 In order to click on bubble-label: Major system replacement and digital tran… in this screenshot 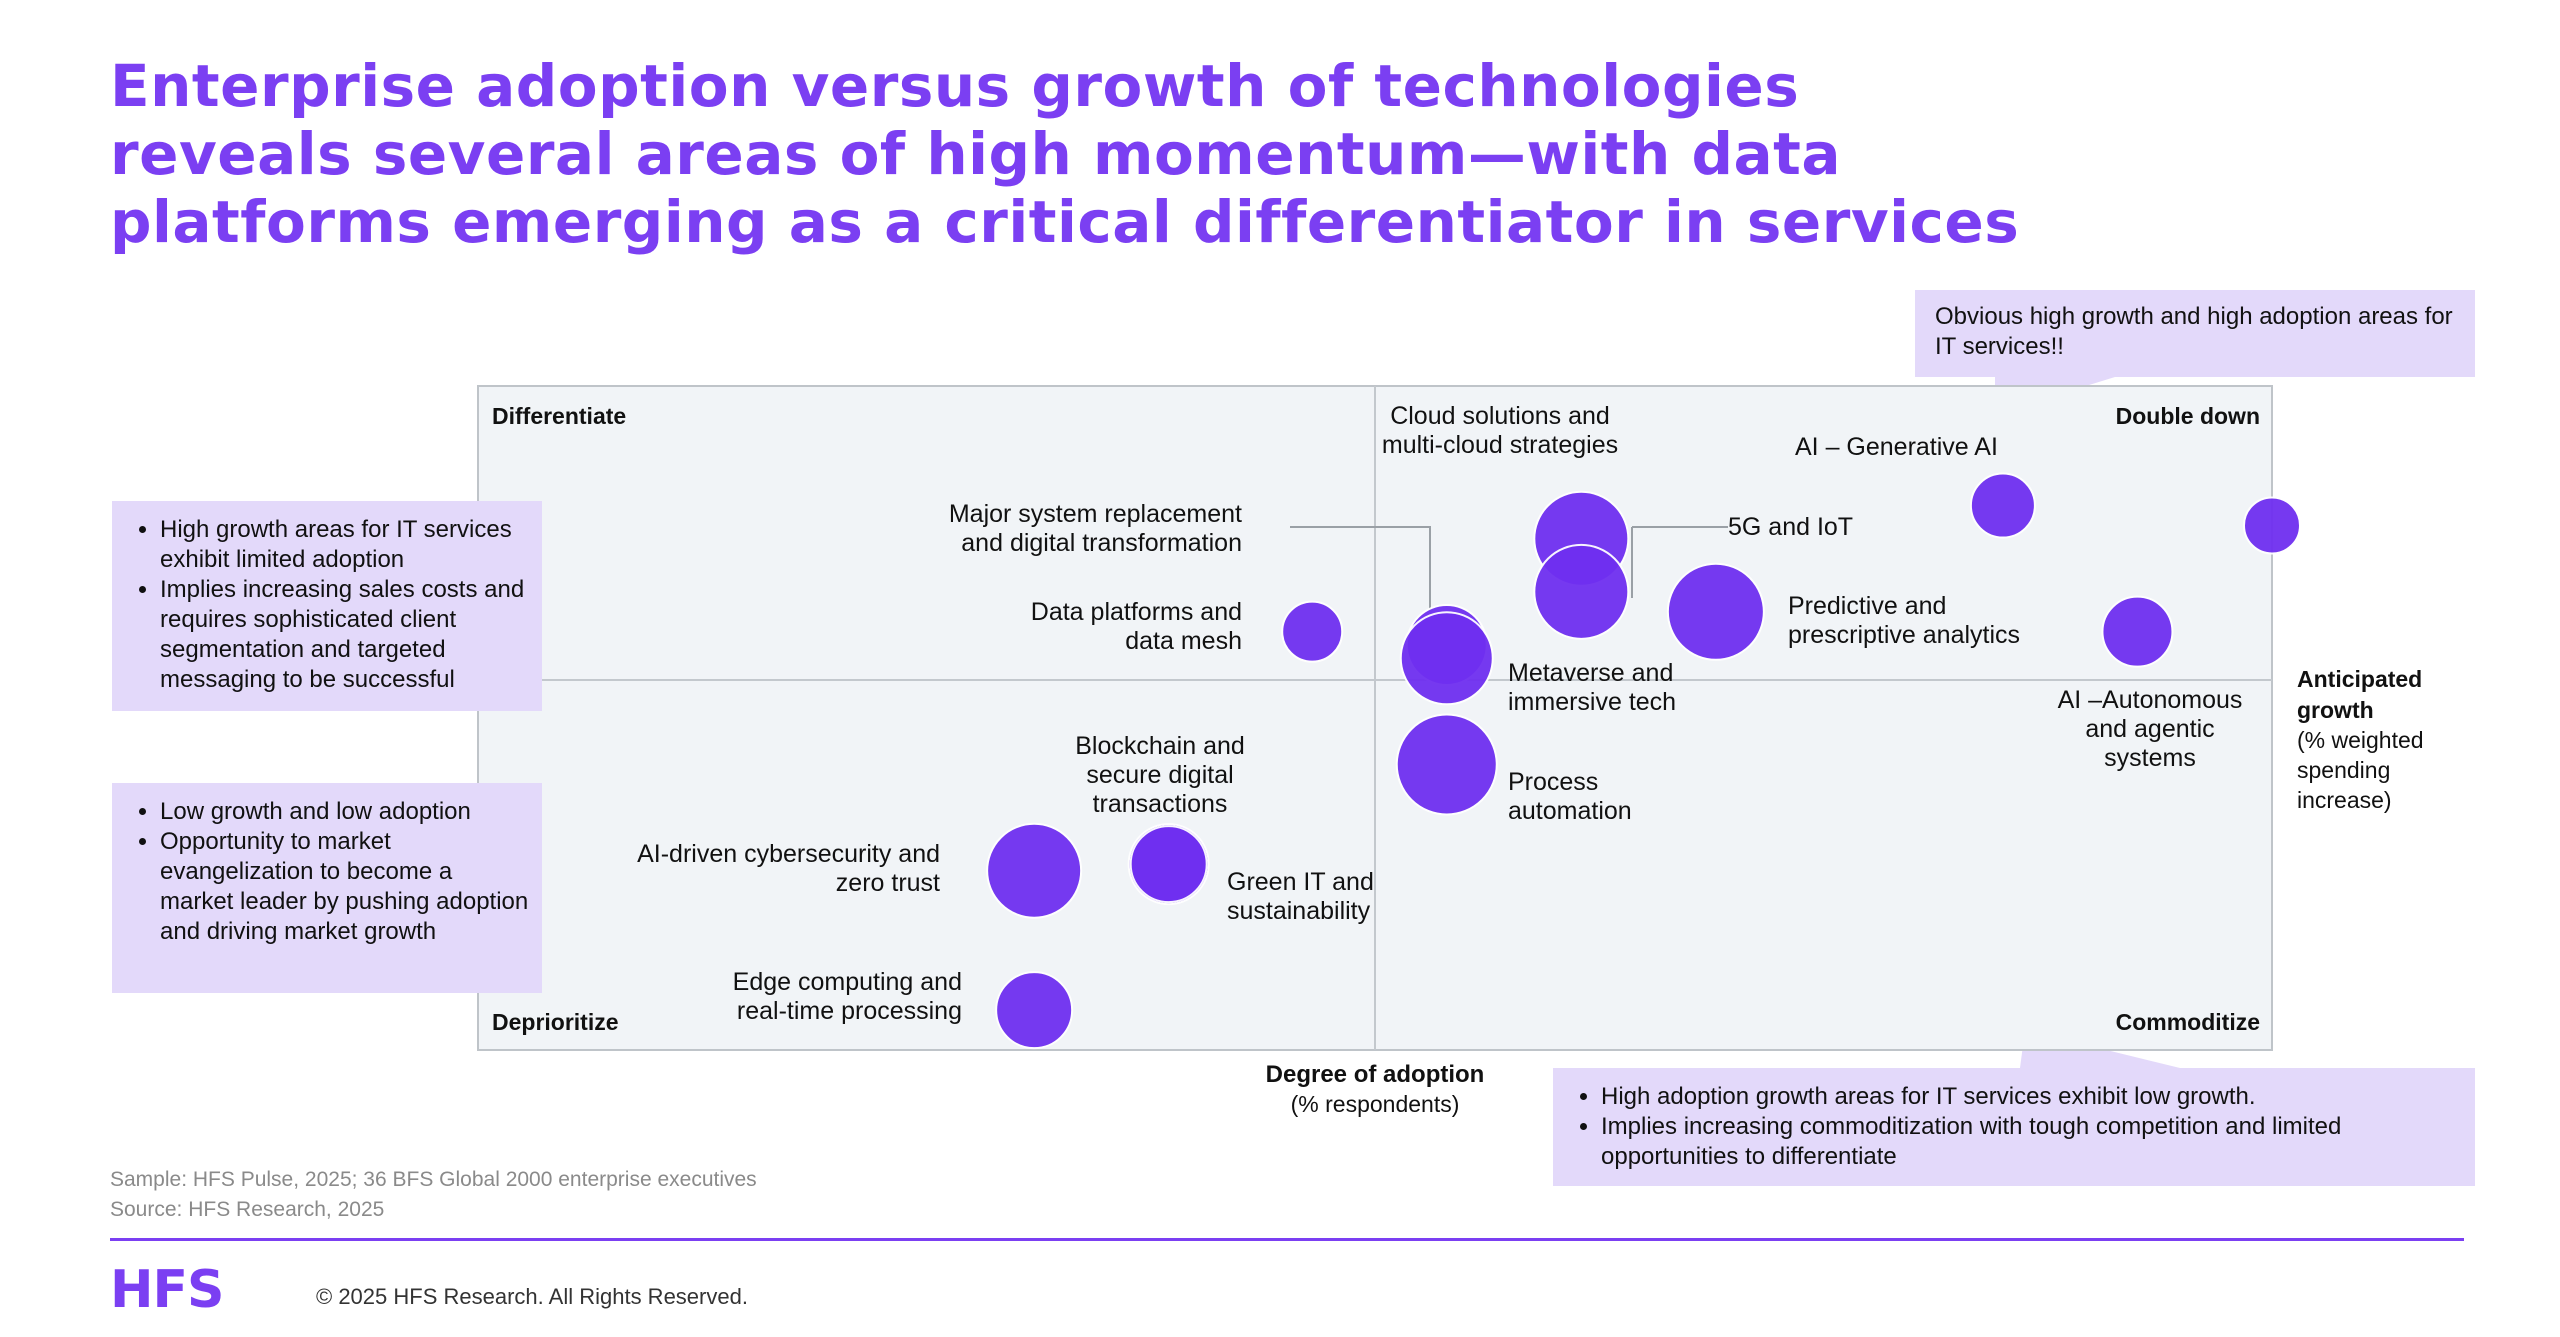, I will do `click(1095, 528)`.